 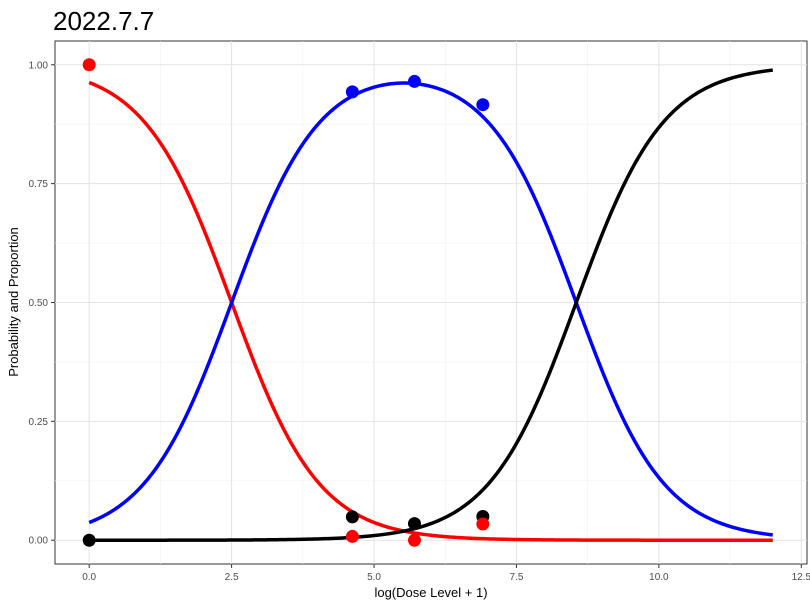 What do you see at coordinates (39, 541) in the screenshot?
I see `y-tick-label: 0.00` at bounding box center [39, 541].